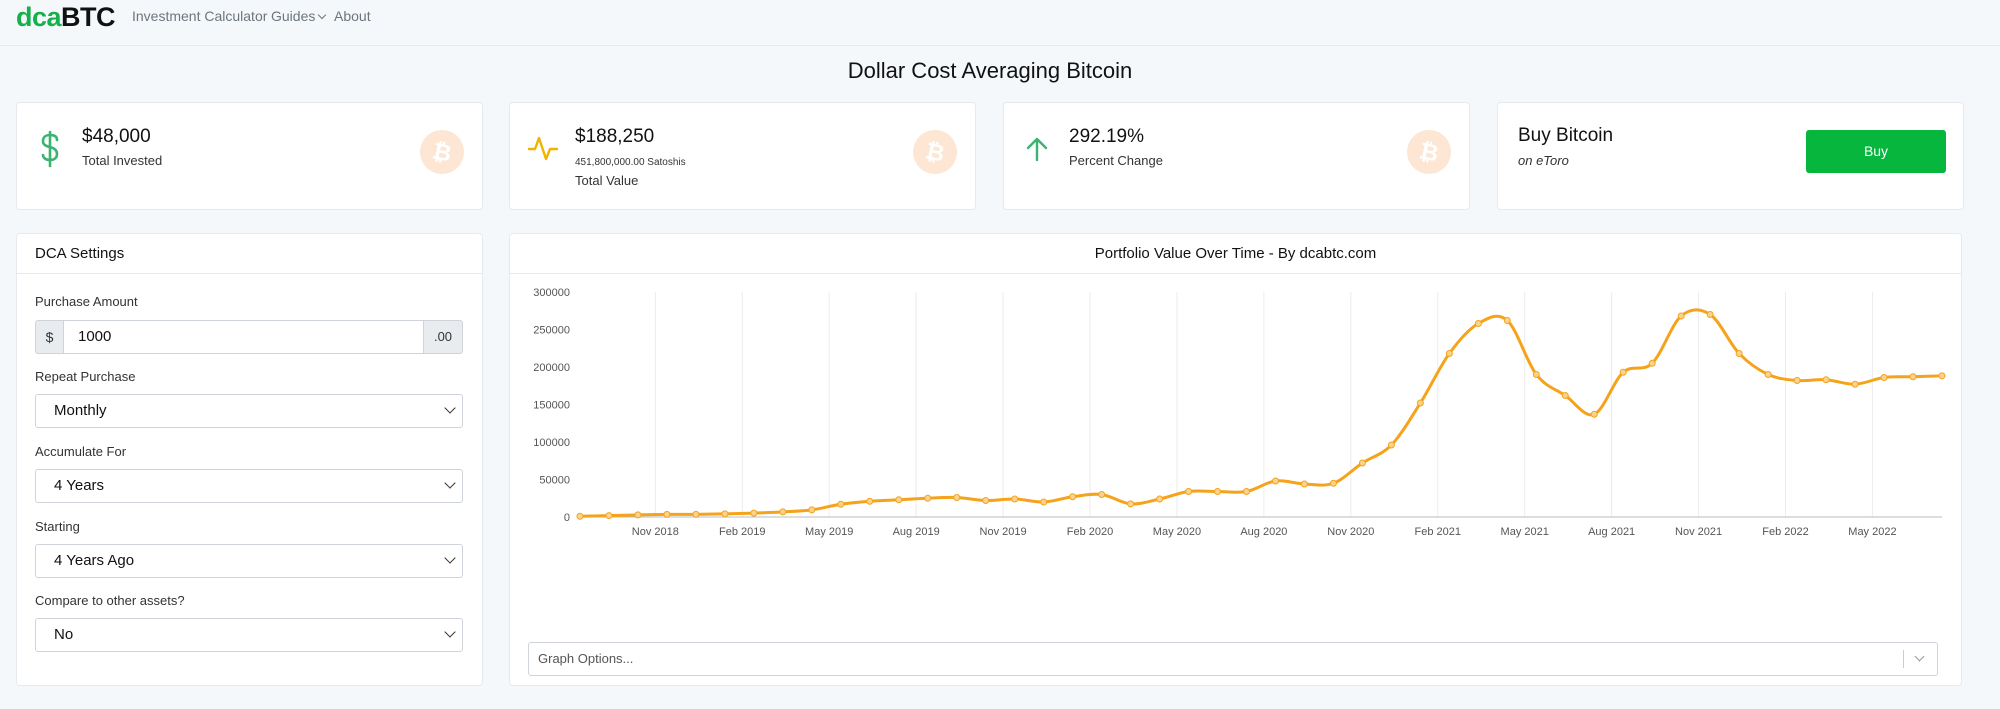 The height and width of the screenshot is (709, 2000). I want to click on total-value-amount: $188,250, so click(615, 136).